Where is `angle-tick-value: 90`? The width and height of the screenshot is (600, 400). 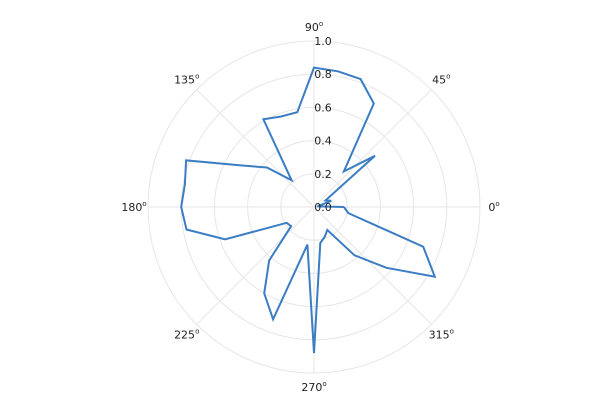 angle-tick-value: 90 is located at coordinates (312, 27).